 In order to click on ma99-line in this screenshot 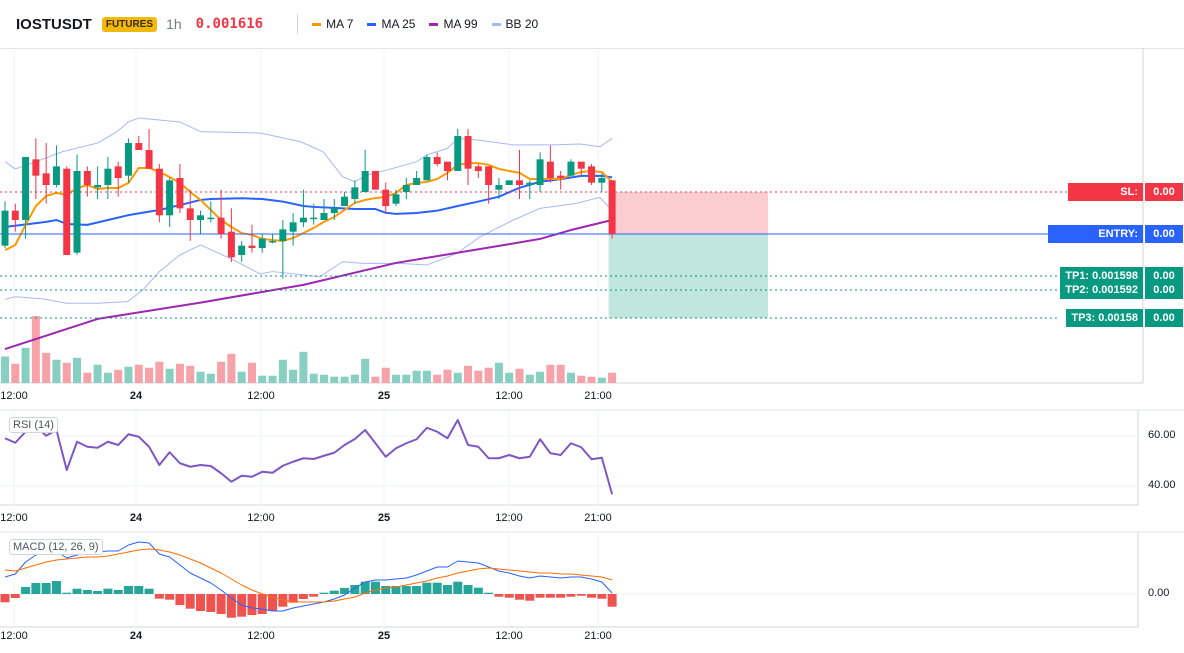, I will do `click(308, 284)`.